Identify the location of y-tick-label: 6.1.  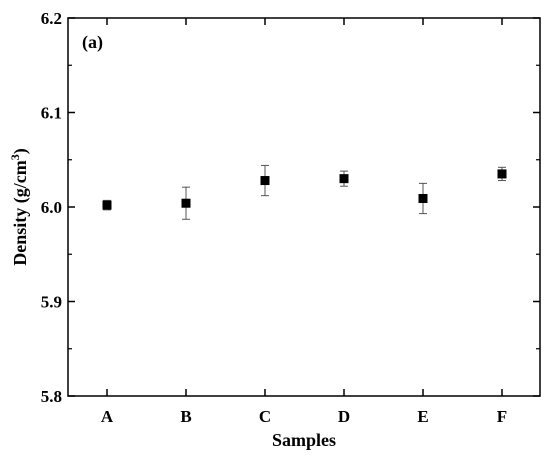
(51, 113).